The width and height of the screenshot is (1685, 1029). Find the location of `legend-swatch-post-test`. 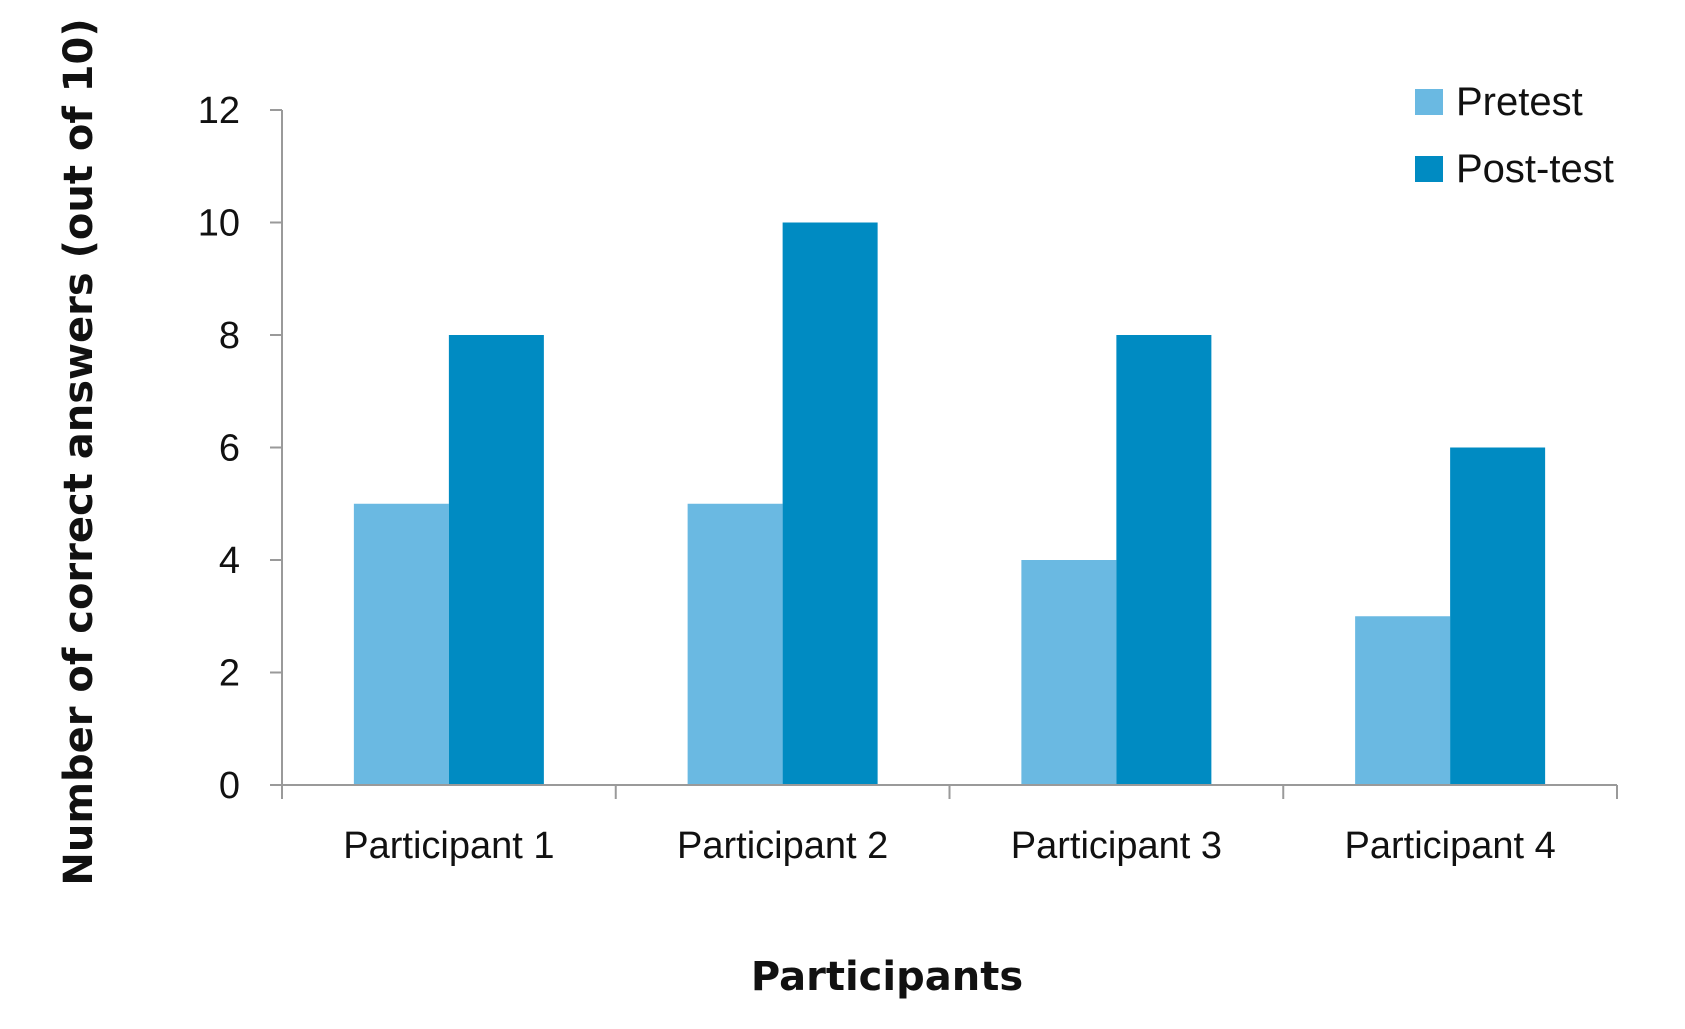

legend-swatch-post-test is located at coordinates (1429, 169).